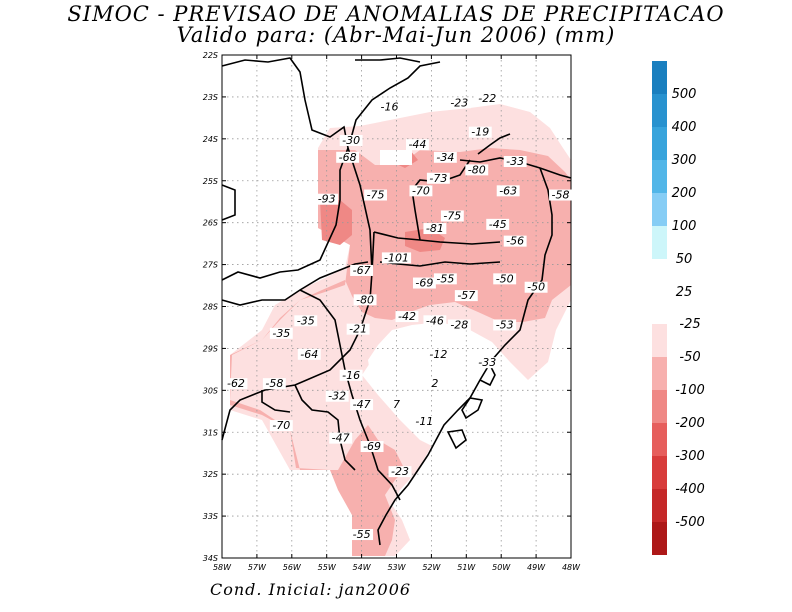 This screenshot has width=792, height=612. What do you see at coordinates (445, 157) in the screenshot?
I see `value-label: -34` at bounding box center [445, 157].